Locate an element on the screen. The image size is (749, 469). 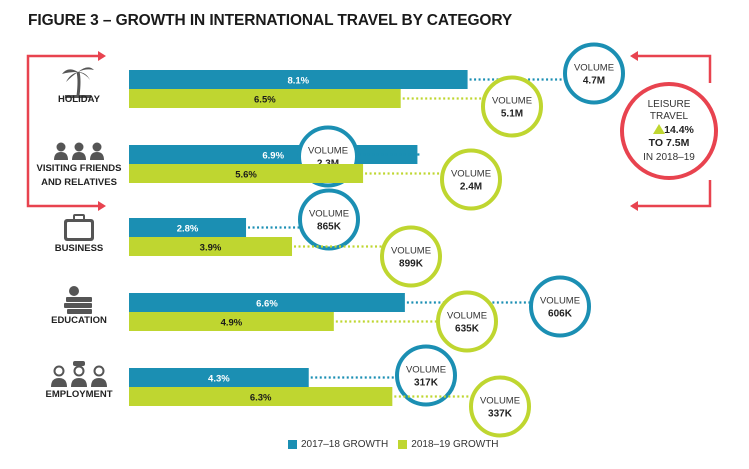
leisure-arrow-left-top is located at coordinates (102, 56).